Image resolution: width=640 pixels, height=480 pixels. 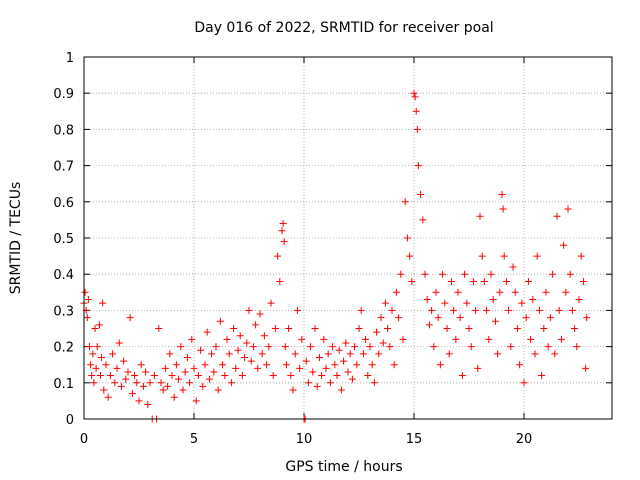 I want to click on x-tick-label: 20, so click(x=524, y=439).